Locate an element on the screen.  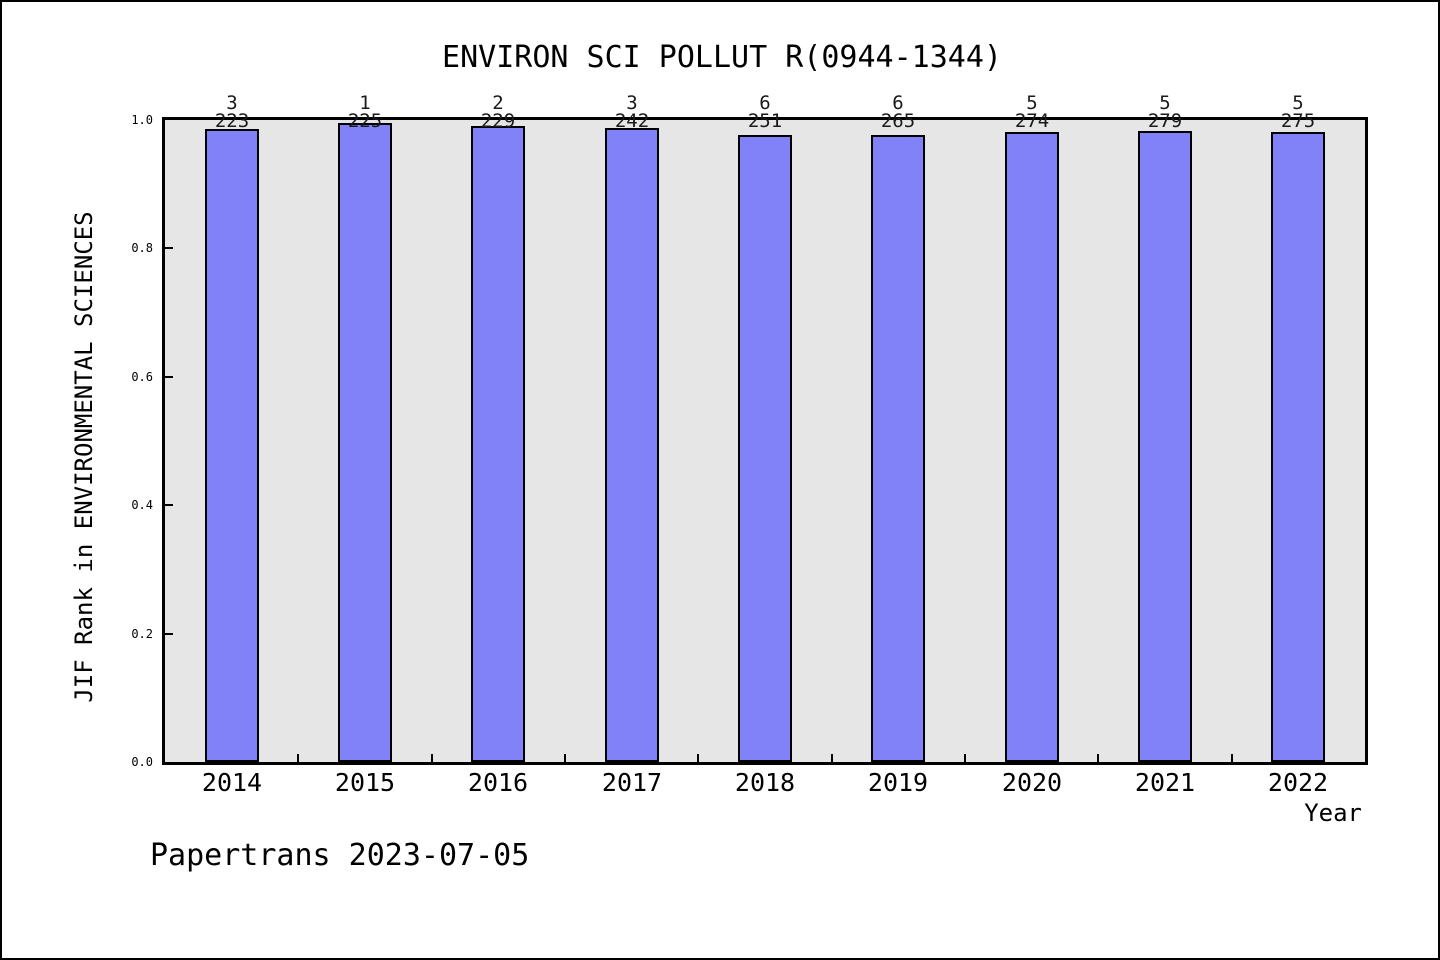
bar-2022 is located at coordinates (1298, 447).